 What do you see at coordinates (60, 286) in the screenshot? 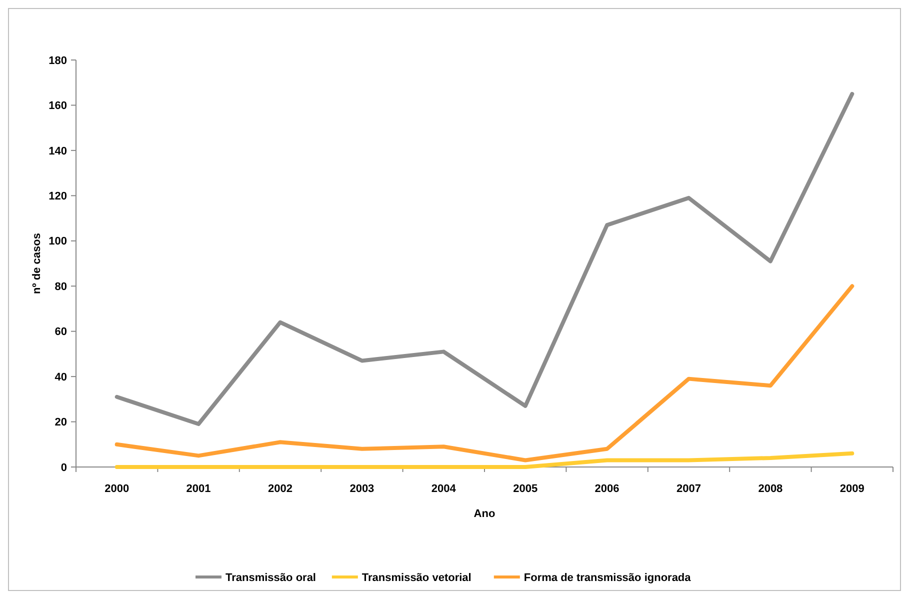
I see `y-tick-label: 80` at bounding box center [60, 286].